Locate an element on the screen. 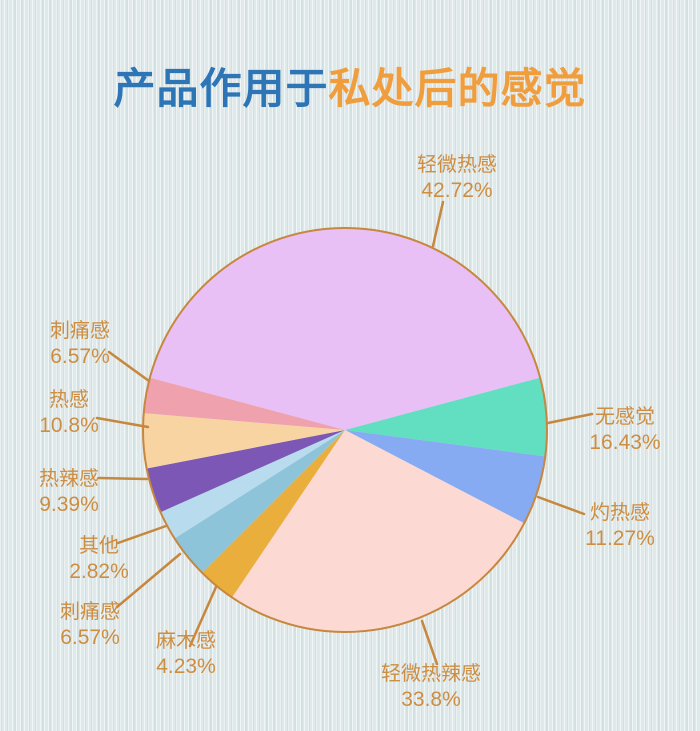  callout-label: 其他 is located at coordinates (99, 546).